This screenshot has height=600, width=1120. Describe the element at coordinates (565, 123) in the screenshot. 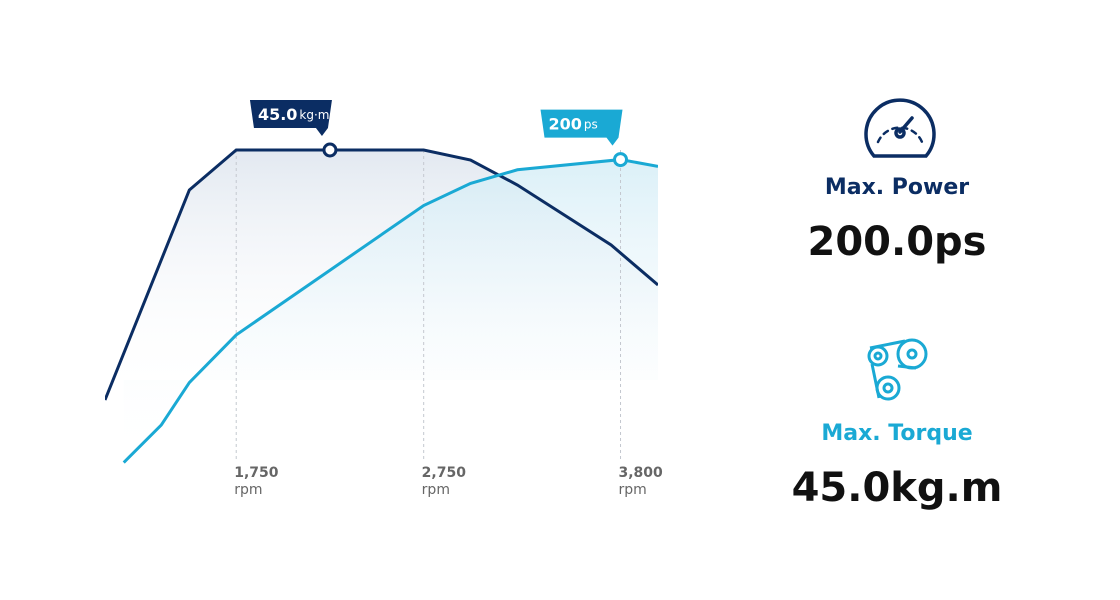

I see `callout-value: 200` at that location.